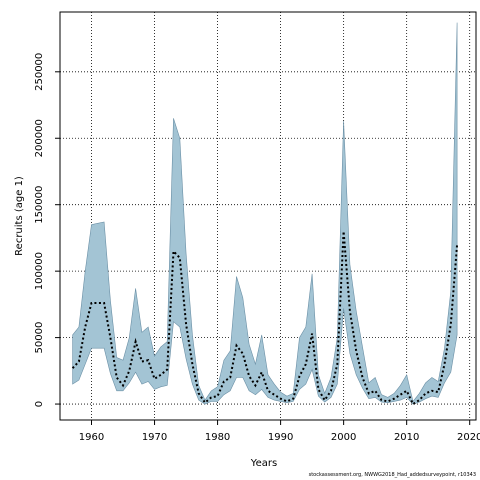  I want to click on x-tick-label: 1980, so click(217, 437).